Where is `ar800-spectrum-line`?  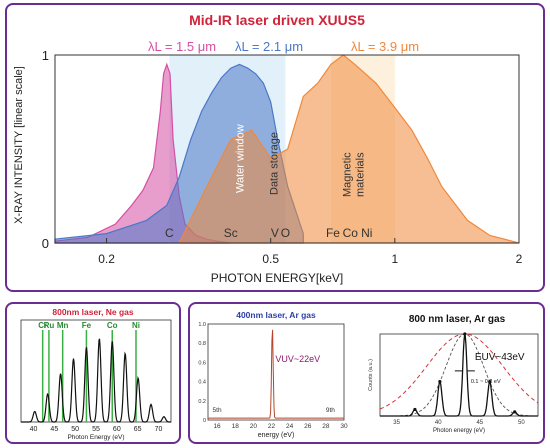 ar800-spectrum-line is located at coordinates (459, 375).